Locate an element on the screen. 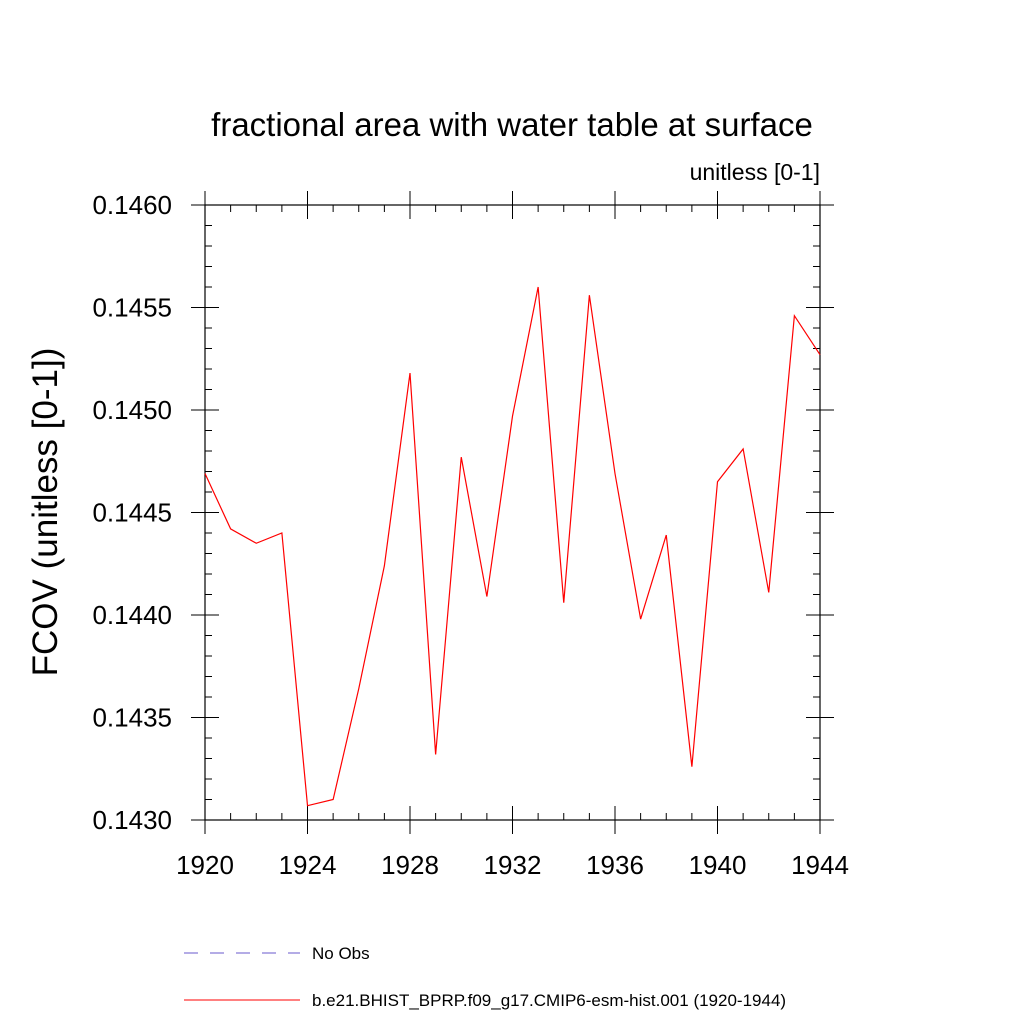 This screenshot has width=1024, height=1024. y-tick-label: 0.1440 is located at coordinates (132, 615).